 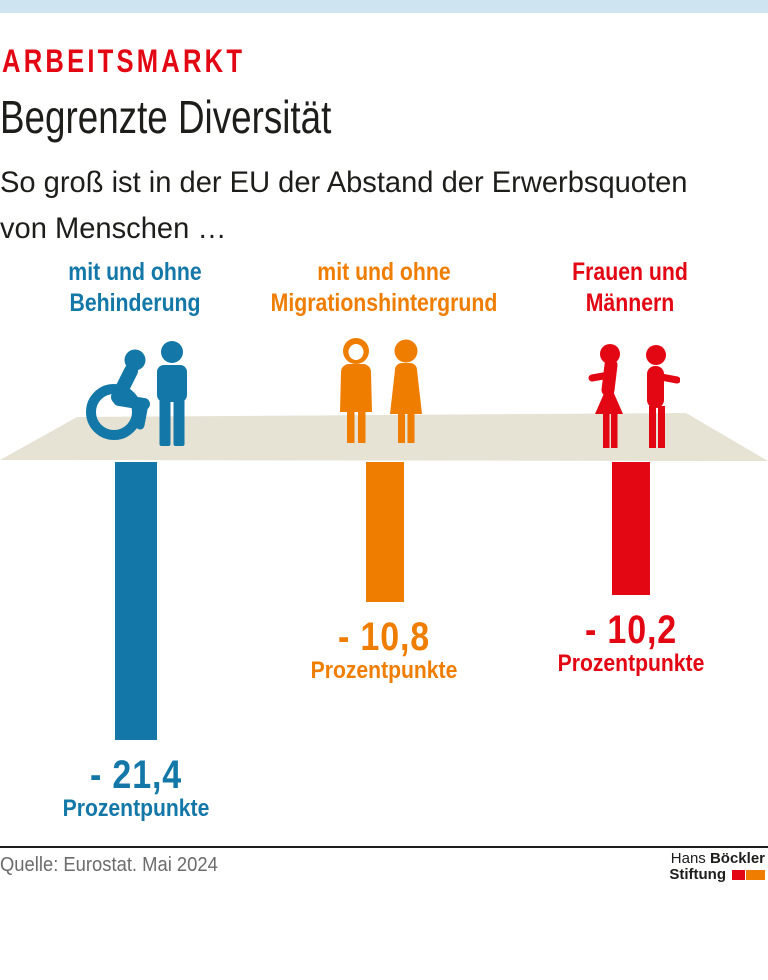 What do you see at coordinates (385, 532) in the screenshot?
I see `bar-migrationshintergrund` at bounding box center [385, 532].